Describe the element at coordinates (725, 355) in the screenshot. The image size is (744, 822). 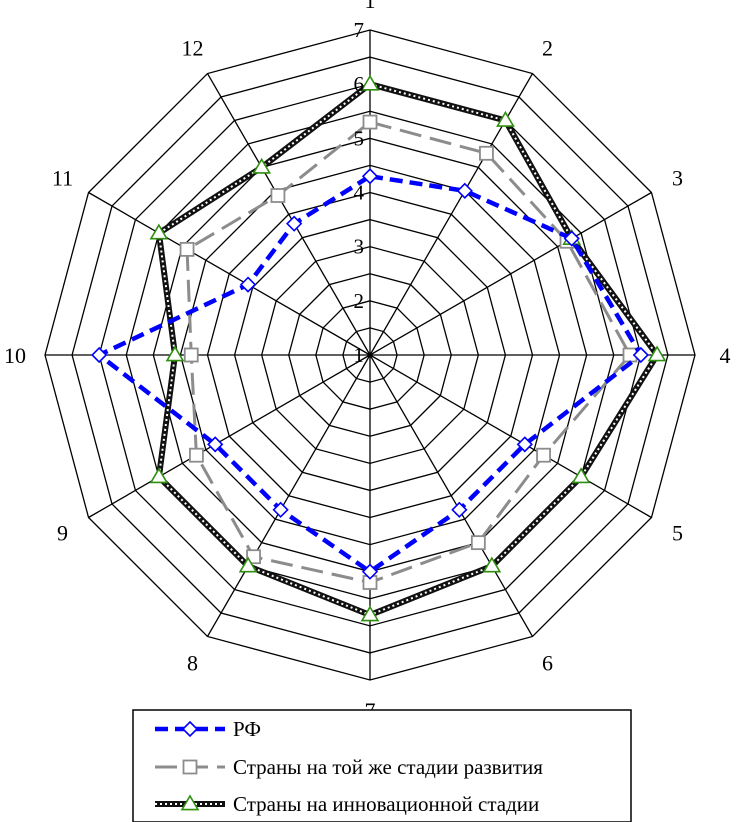
I see `category-label-4: 4` at that location.